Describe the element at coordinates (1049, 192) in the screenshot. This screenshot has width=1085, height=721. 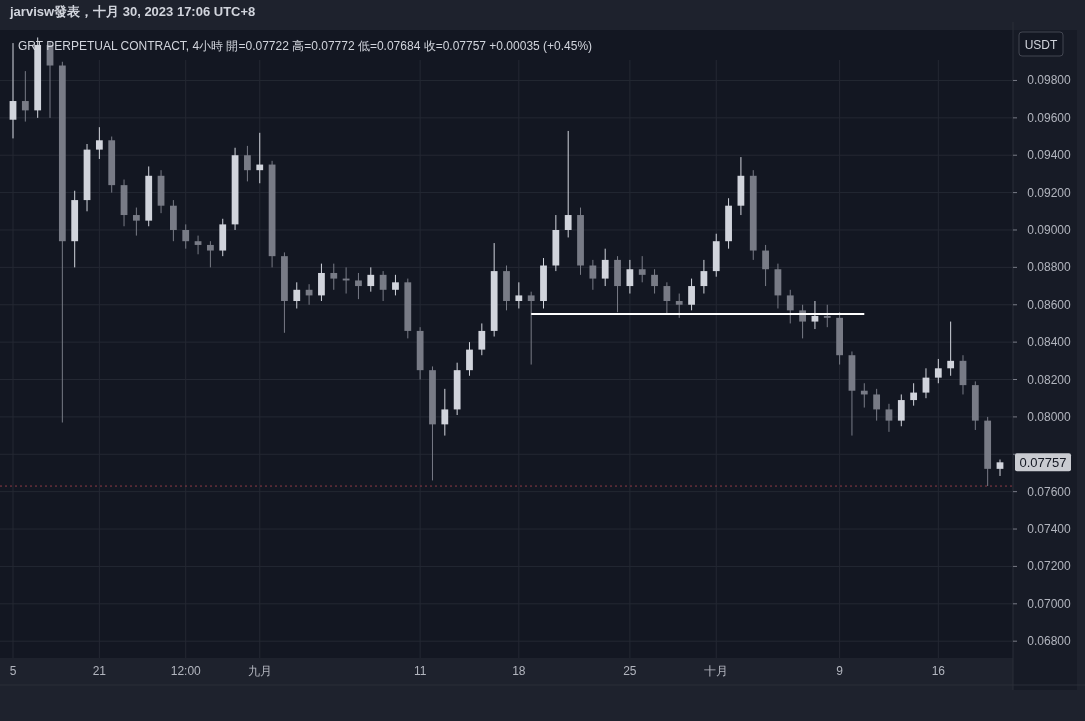
I see `y-tick-label: 0.09200` at that location.